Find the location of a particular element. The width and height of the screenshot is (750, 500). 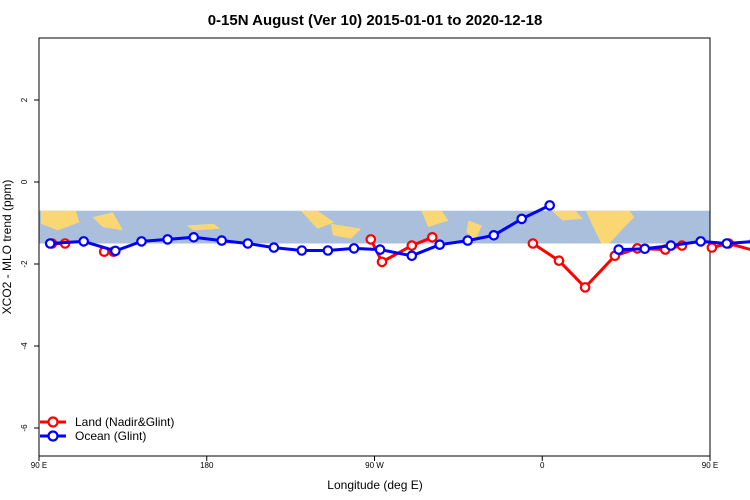

y-tick-label-0: 2 is located at coordinates (24, 99).